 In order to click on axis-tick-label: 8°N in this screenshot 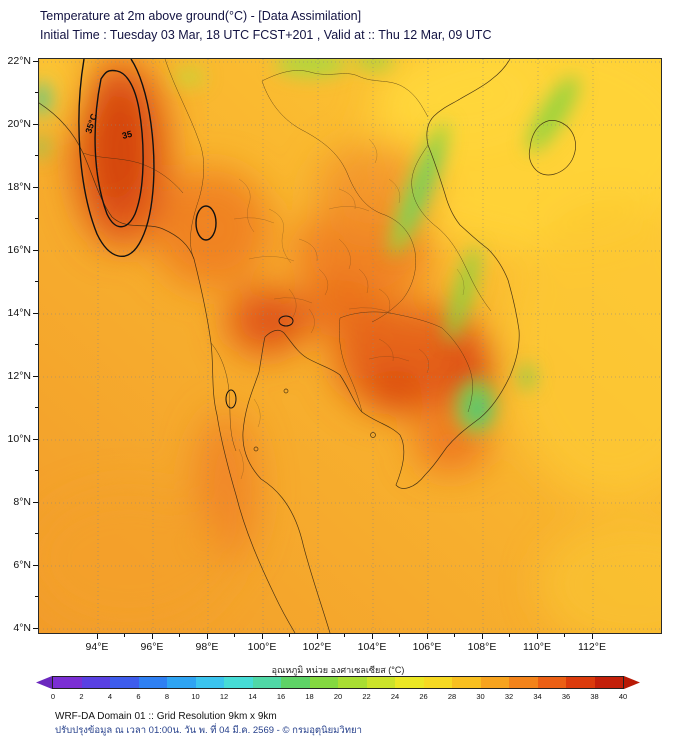, I will do `click(22, 502)`.